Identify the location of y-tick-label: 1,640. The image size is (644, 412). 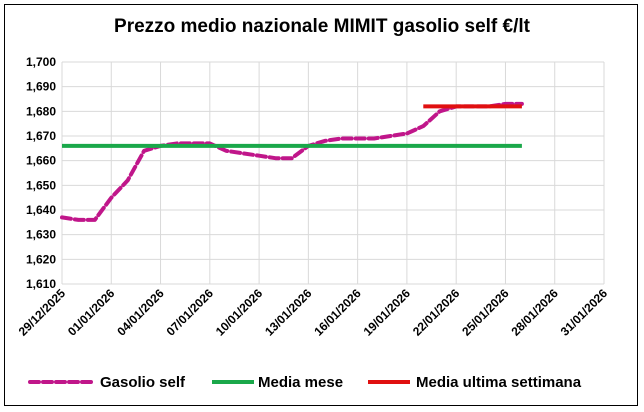
(41, 210).